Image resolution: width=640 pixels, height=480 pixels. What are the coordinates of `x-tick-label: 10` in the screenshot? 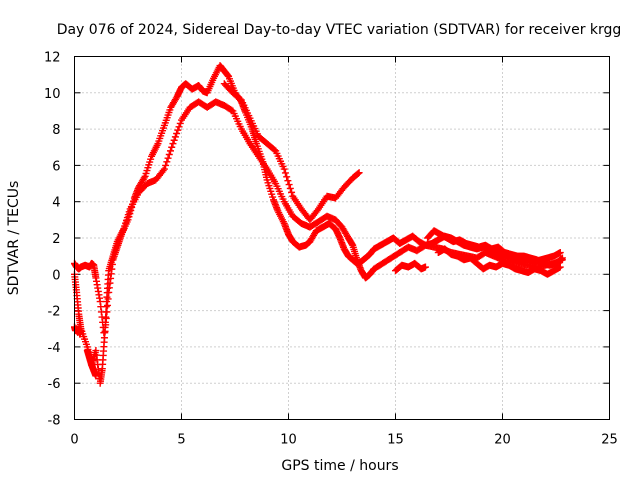 It's located at (288, 440).